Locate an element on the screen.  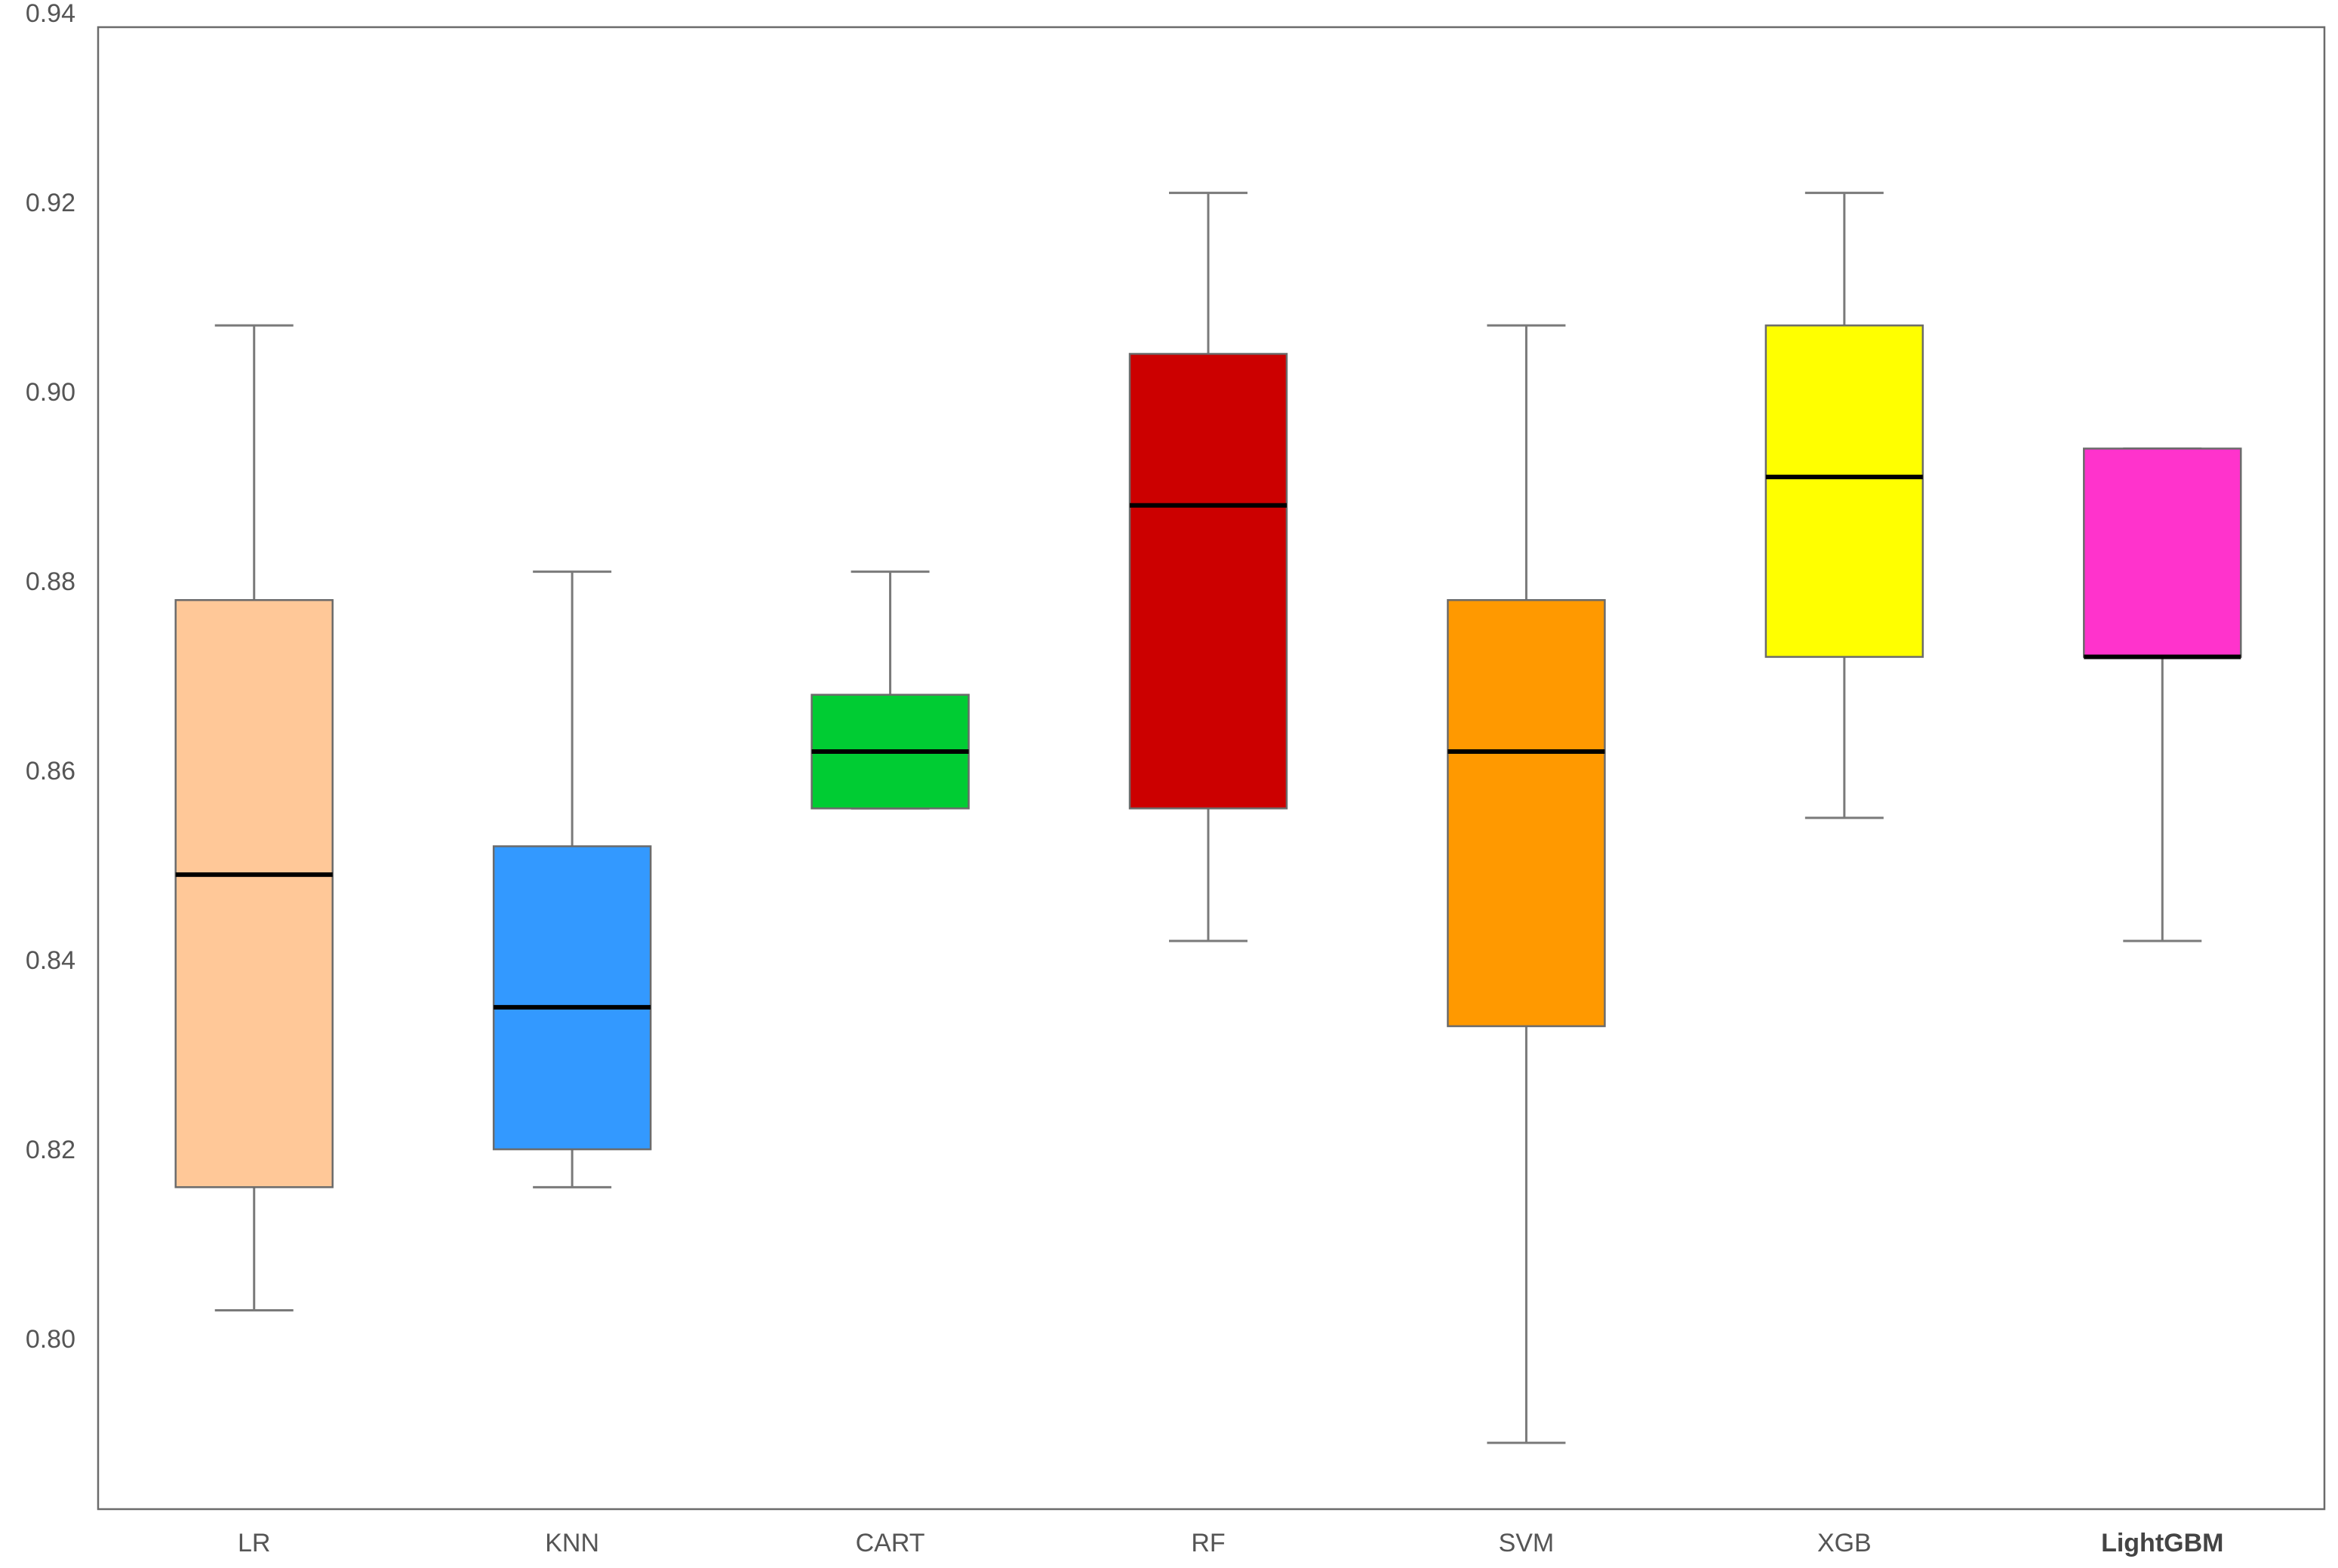
x-tick-label: SVM is located at coordinates (1527, 1543).